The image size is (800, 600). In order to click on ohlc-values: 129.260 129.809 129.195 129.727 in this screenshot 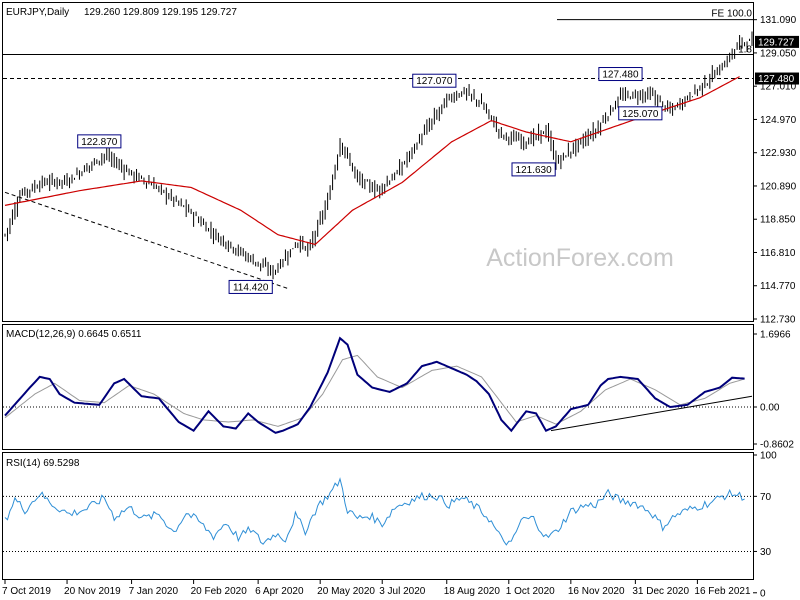, I will do `click(160, 12)`.